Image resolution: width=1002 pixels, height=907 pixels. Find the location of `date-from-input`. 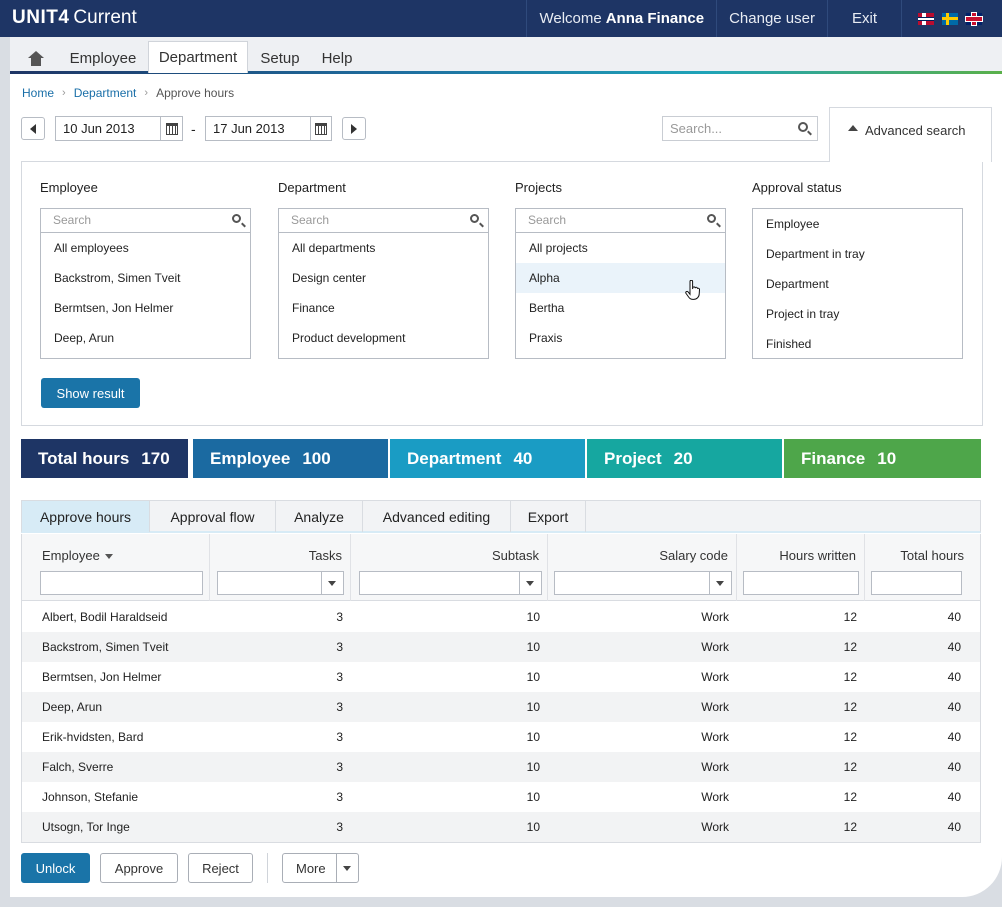

date-from-input is located at coordinates (108, 128).